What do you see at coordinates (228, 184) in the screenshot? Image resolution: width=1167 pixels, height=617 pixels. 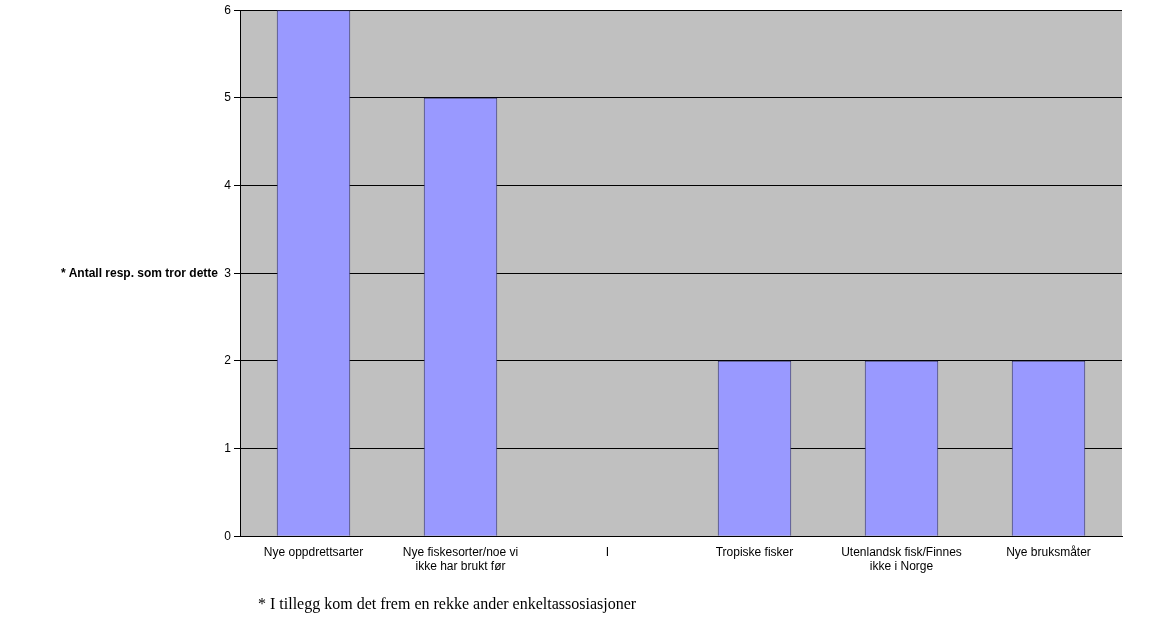 I see `y-tick-label: 4` at bounding box center [228, 184].